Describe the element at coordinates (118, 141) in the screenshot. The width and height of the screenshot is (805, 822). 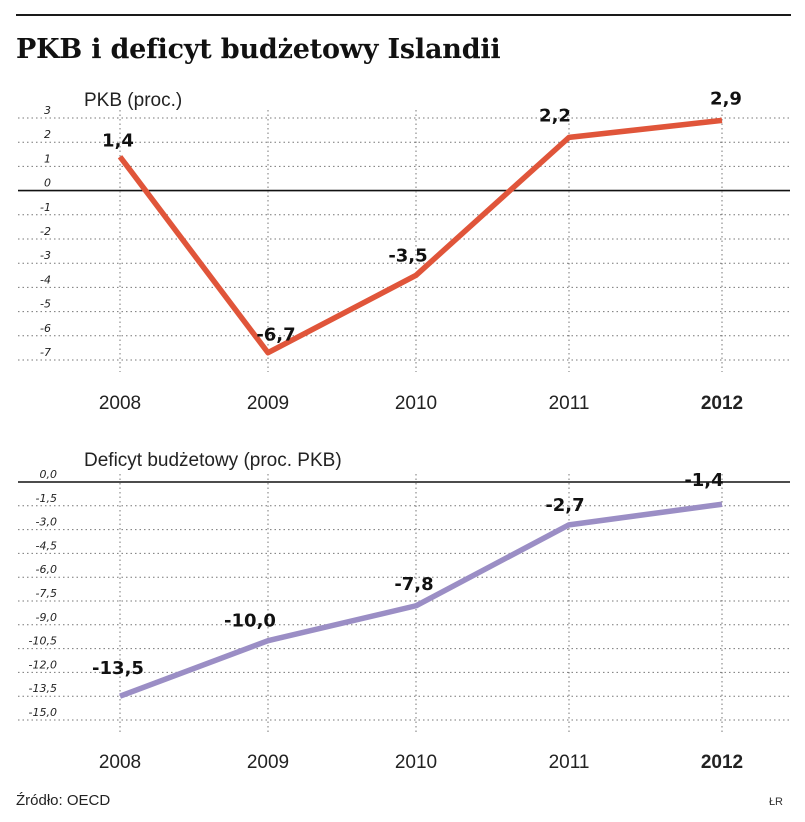
I see `data-label: 1,4` at that location.